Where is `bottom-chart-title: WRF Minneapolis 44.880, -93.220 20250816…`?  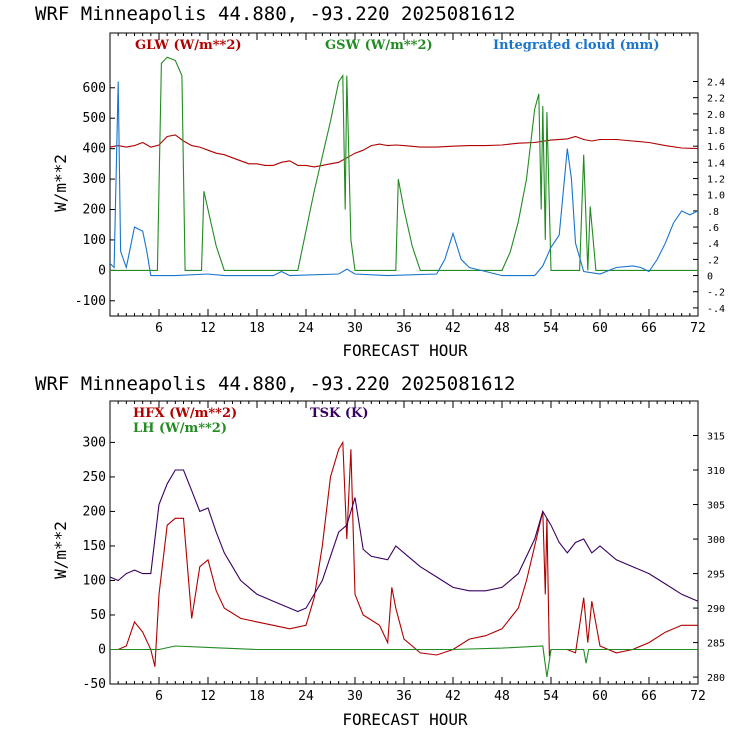
bottom-chart-title: WRF Minneapolis 44.880, -93.220 20250816… is located at coordinates (275, 384).